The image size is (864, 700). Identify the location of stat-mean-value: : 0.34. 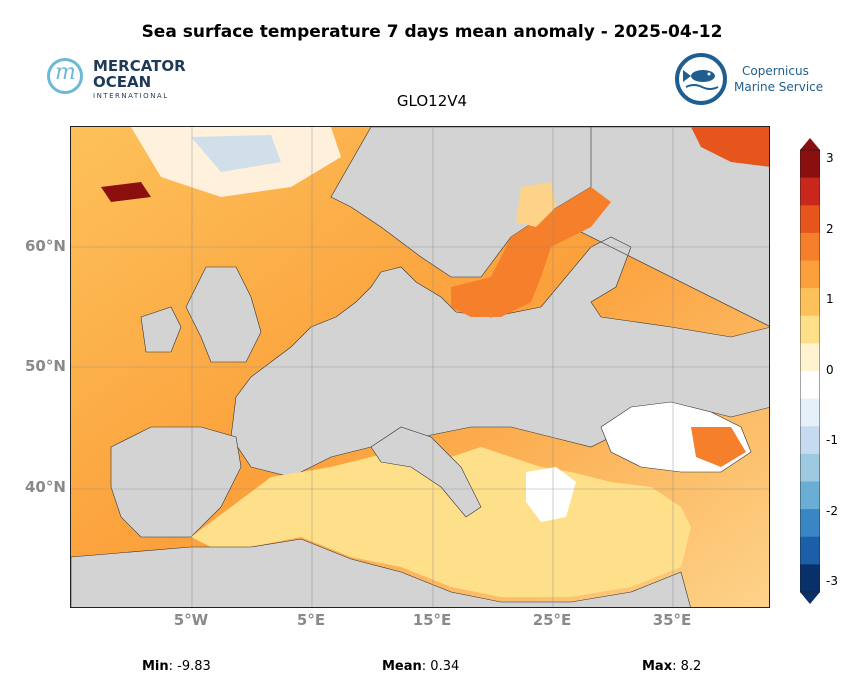
(440, 666).